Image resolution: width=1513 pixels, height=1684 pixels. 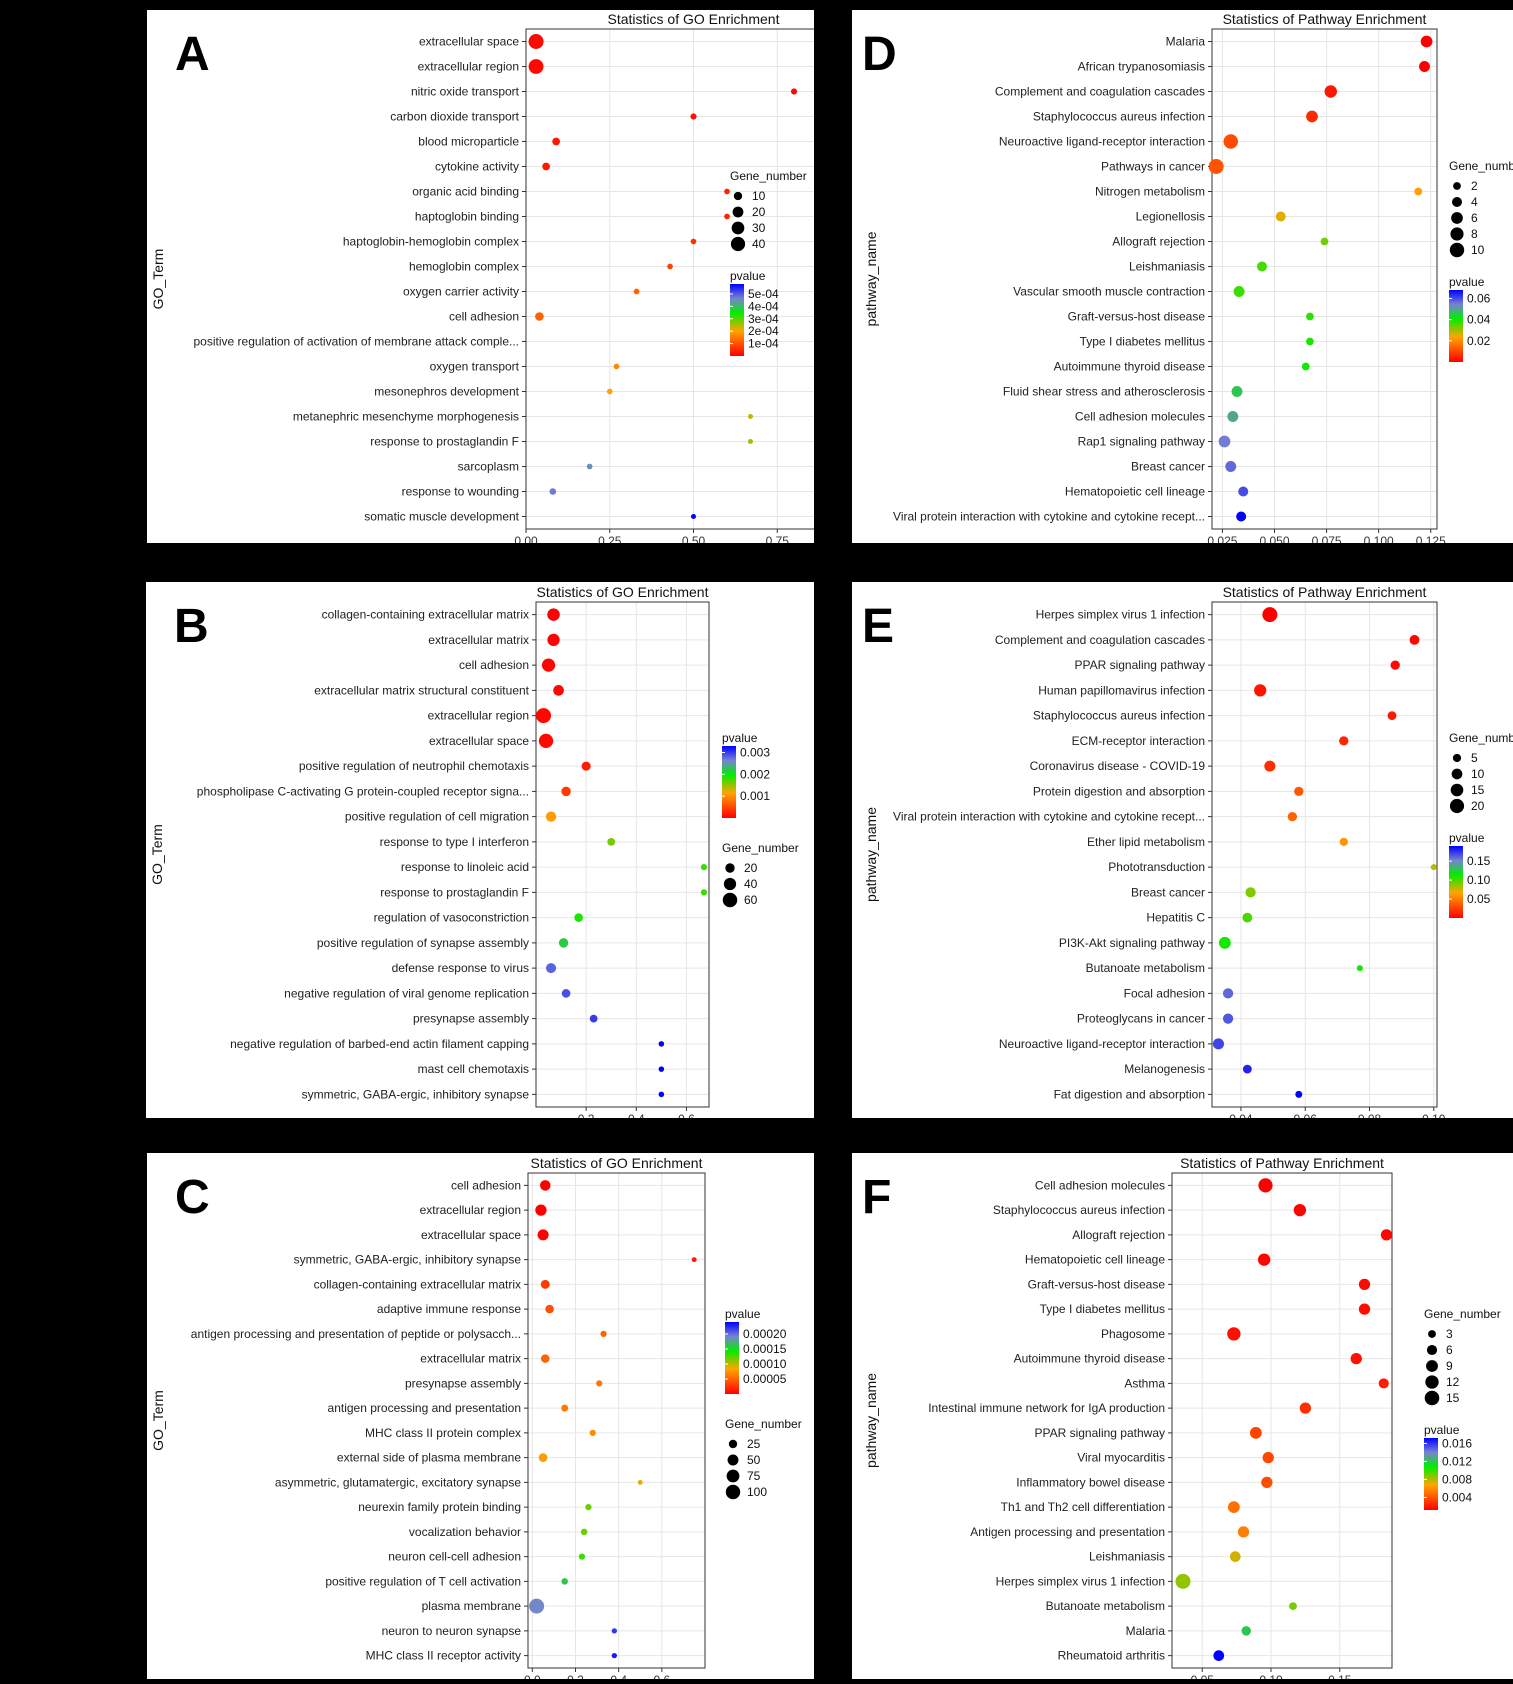 I want to click on y-tick-label: PI3K-Akt signaling pathway, so click(x=1132, y=943).